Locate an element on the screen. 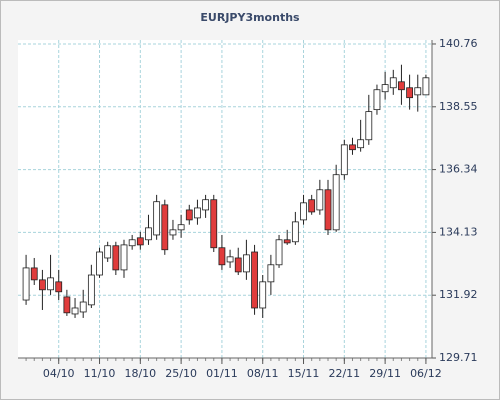 The width and height of the screenshot is (500, 400). x-tick-label: 25/10 is located at coordinates (181, 373).